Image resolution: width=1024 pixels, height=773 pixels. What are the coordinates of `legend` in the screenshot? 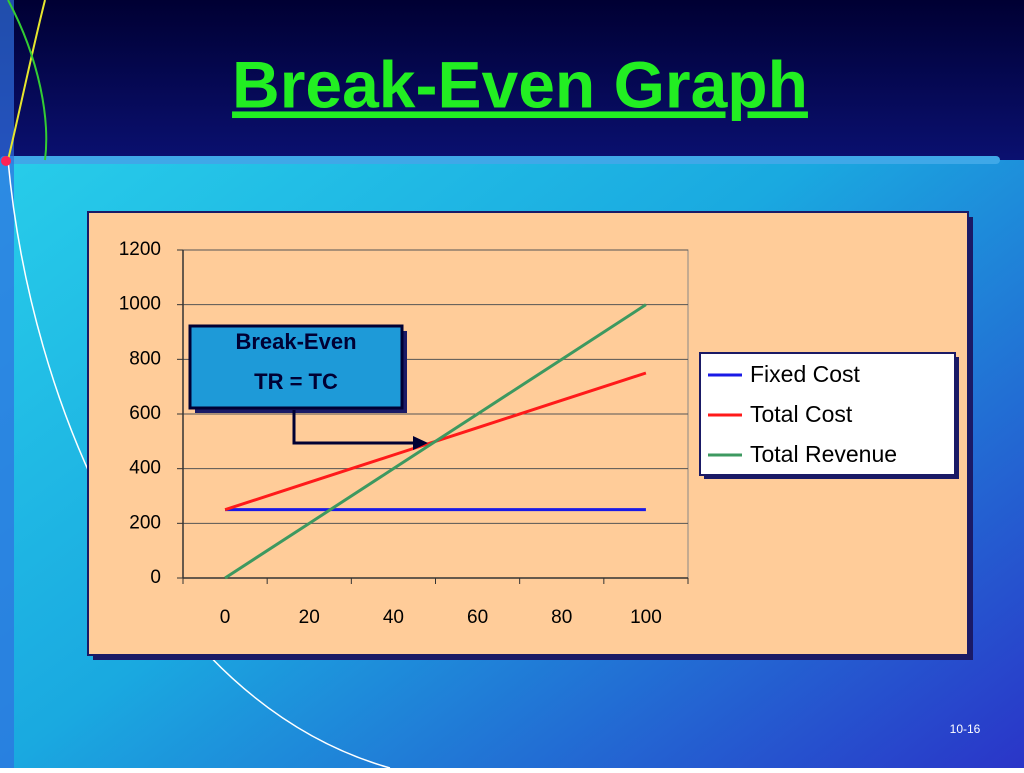 It's located at (827, 414).